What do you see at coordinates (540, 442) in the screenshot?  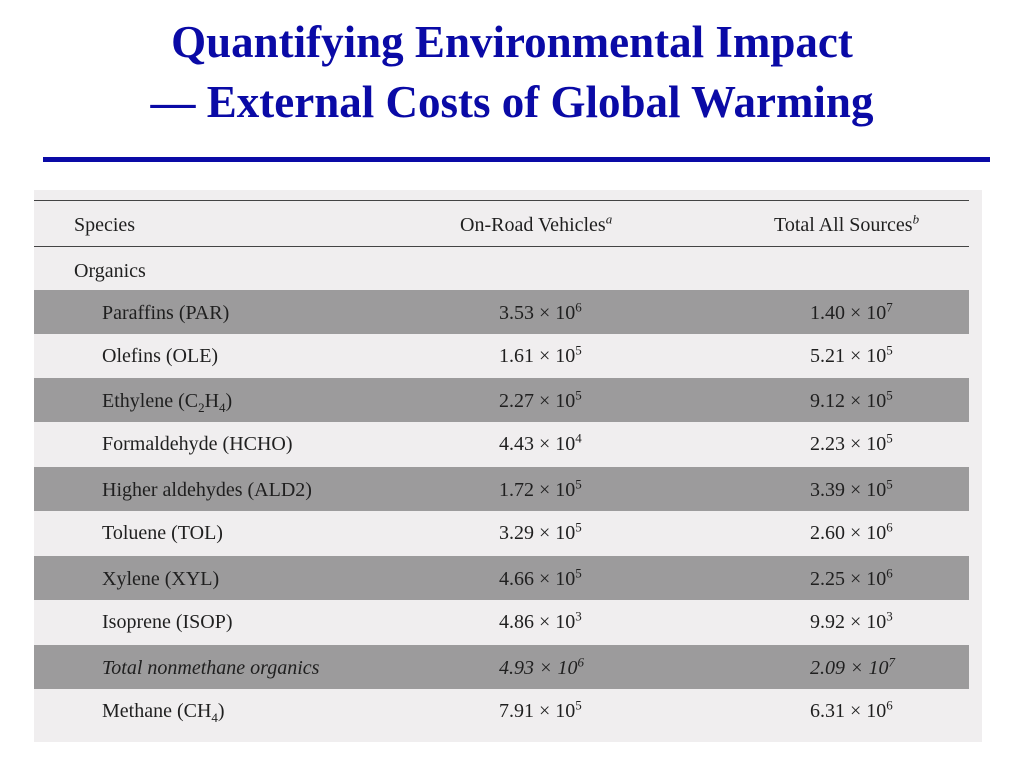 I see `on-road-value: 4.43 × 10⁴` at bounding box center [540, 442].